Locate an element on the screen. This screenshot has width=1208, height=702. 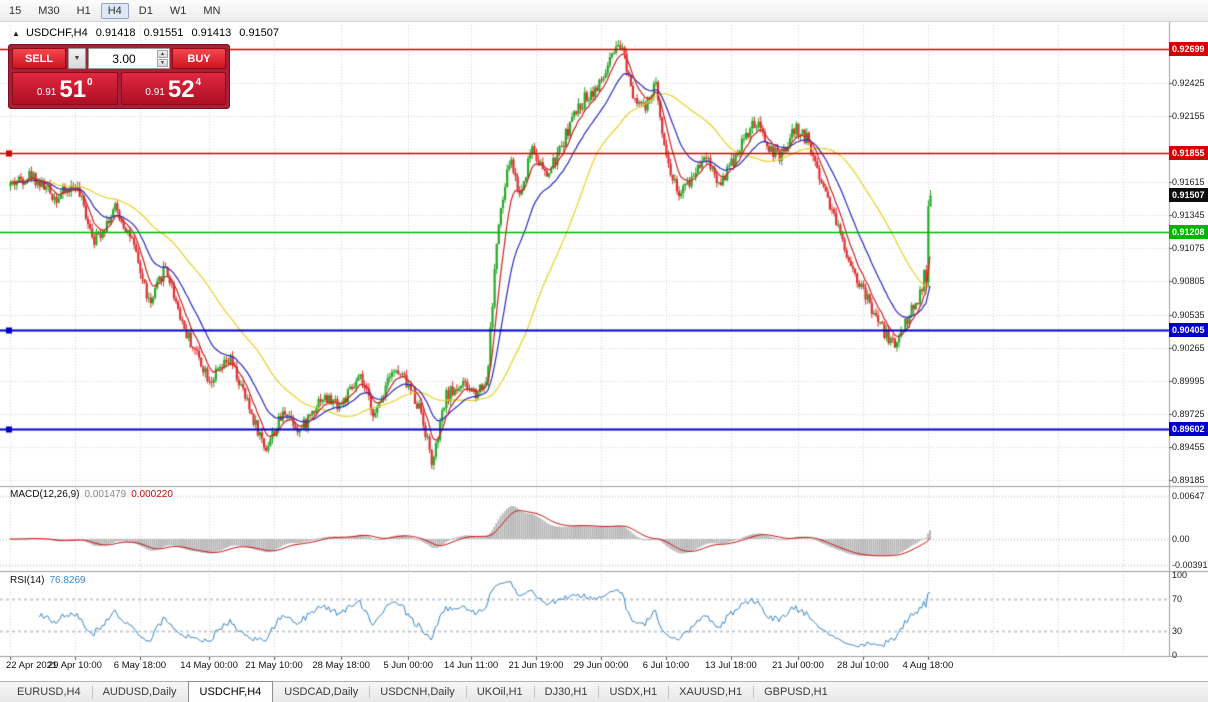
hline-price-badge: 0.90405 is located at coordinates (1188, 330).